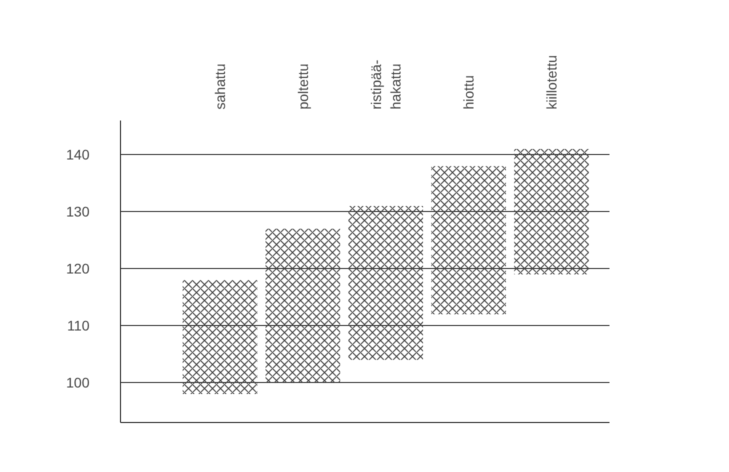 This screenshot has height=472, width=729. Describe the element at coordinates (78, 268) in the screenshot. I see `y-tick-label: 120` at that location.